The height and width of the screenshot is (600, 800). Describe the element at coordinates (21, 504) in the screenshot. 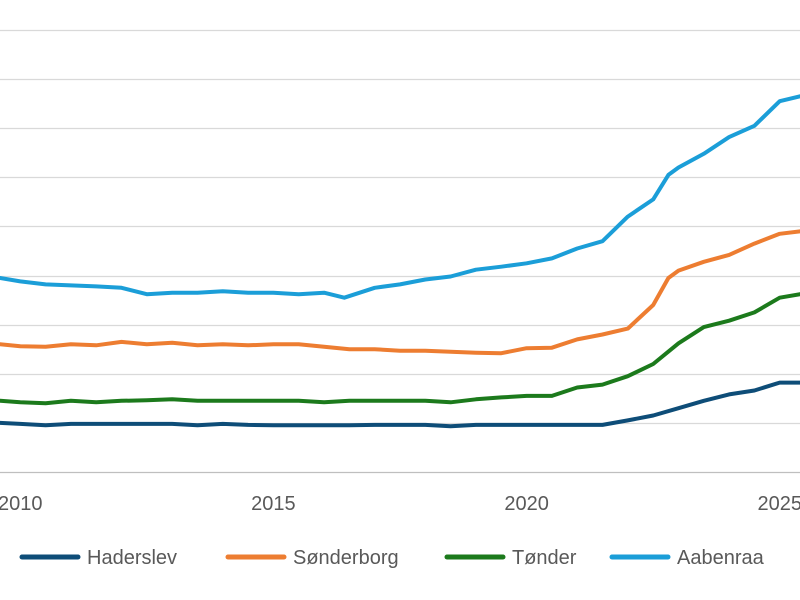

I see `x-tick-label: 2010` at that location.